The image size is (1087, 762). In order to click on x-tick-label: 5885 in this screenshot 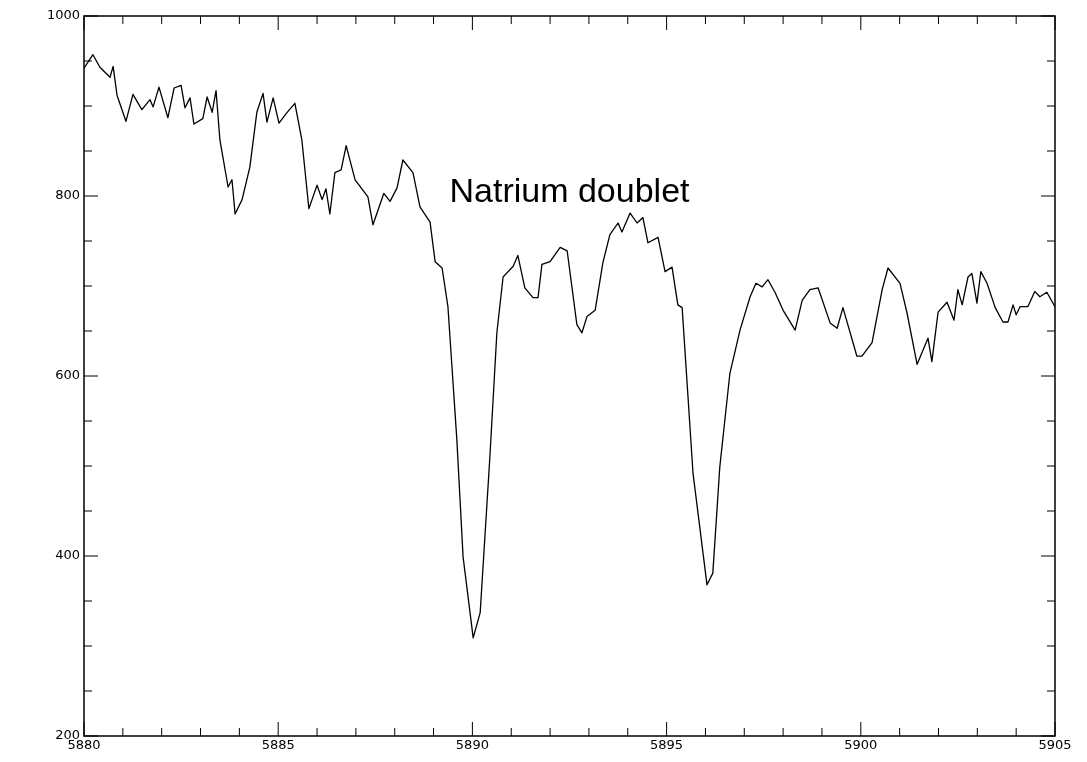, I will do `click(278, 745)`.